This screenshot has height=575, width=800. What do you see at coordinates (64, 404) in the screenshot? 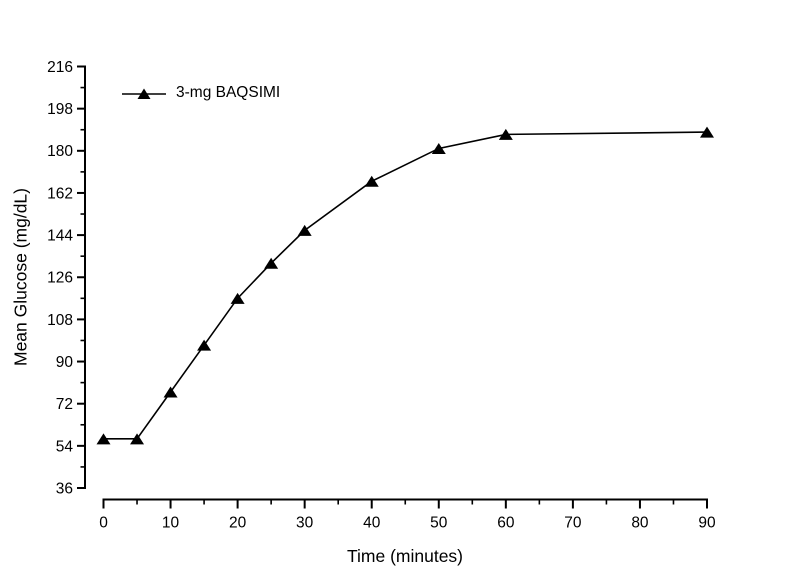
I see `y-tick-label: 72` at bounding box center [64, 404].